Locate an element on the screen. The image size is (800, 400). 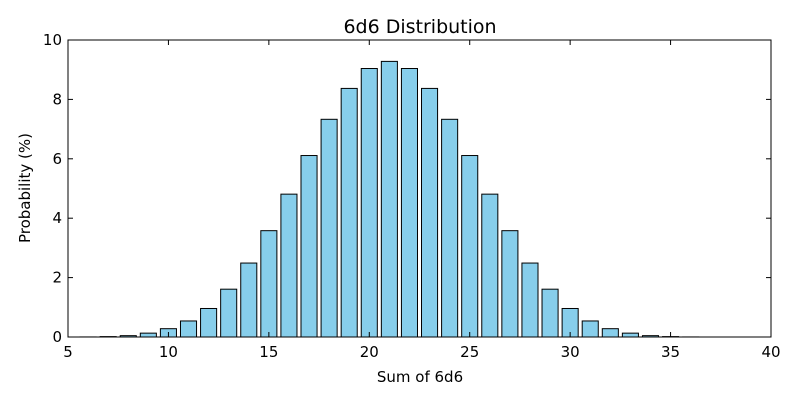
y-tick-label-0: 0 is located at coordinates (57, 337).